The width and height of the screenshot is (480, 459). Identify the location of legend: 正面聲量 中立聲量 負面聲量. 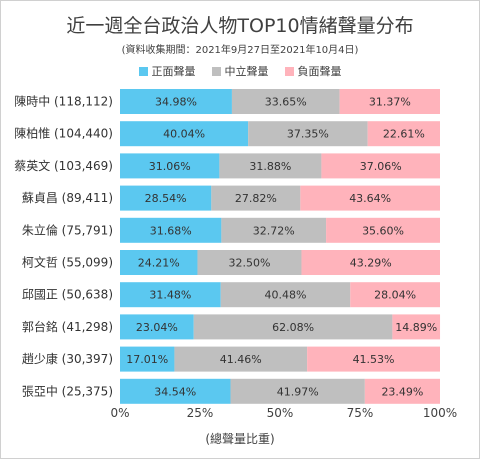
(240, 71).